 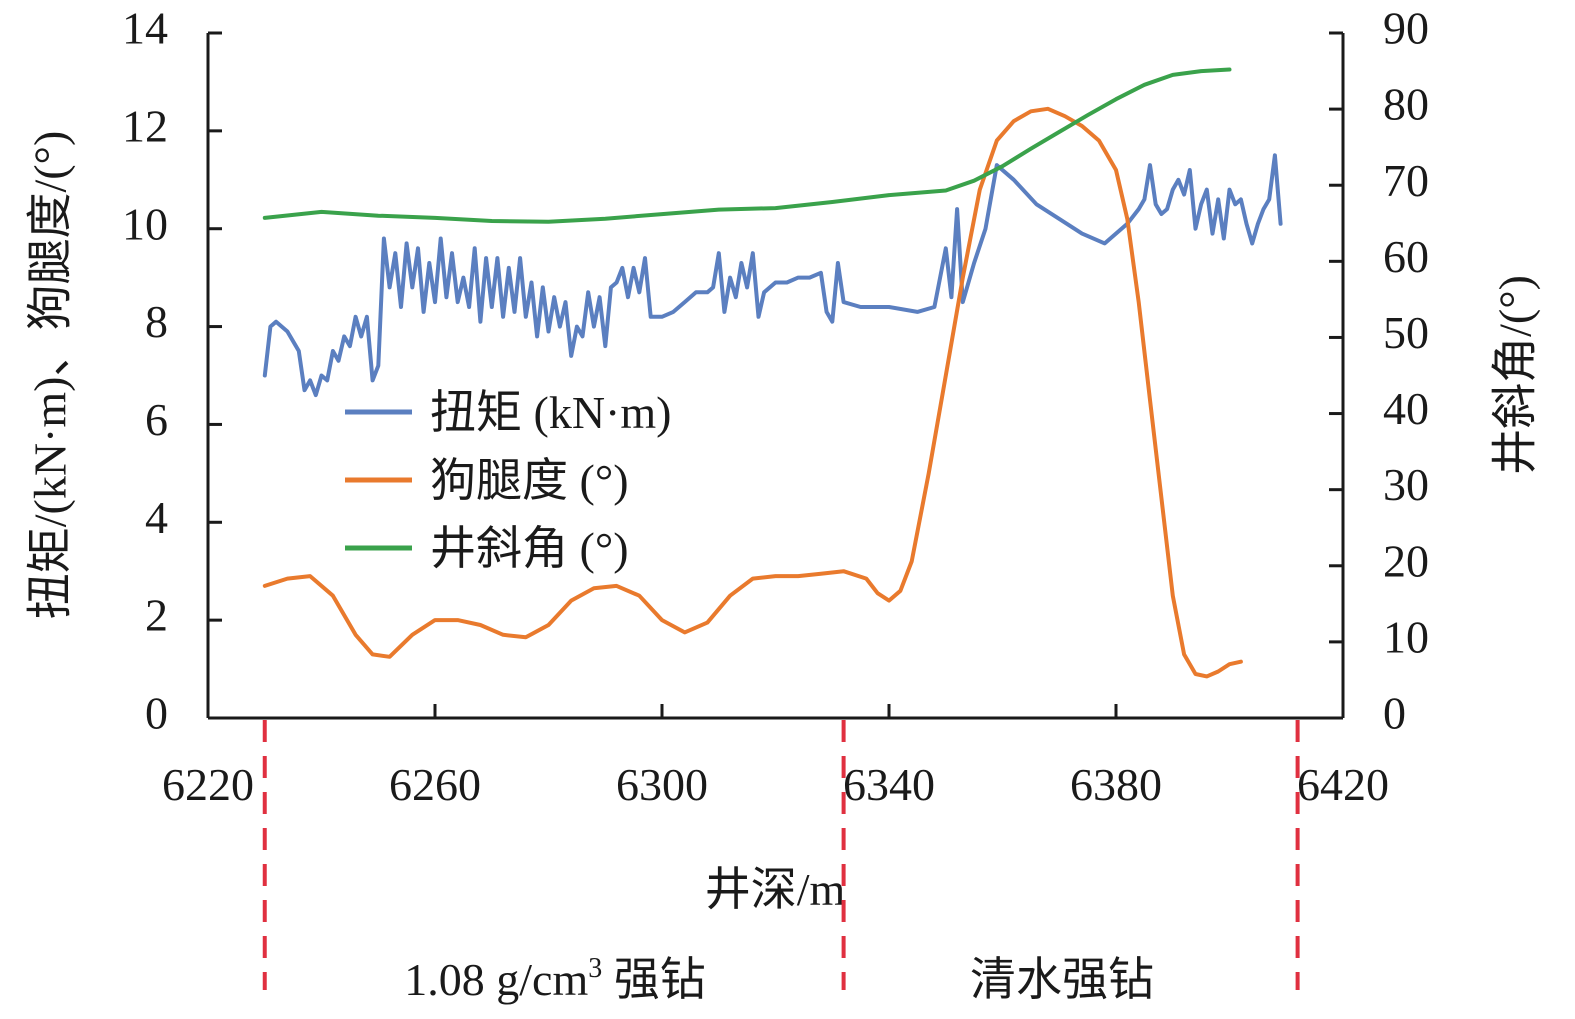 What do you see at coordinates (156, 517) in the screenshot?
I see `y-left-tick-label: 4` at bounding box center [156, 517].